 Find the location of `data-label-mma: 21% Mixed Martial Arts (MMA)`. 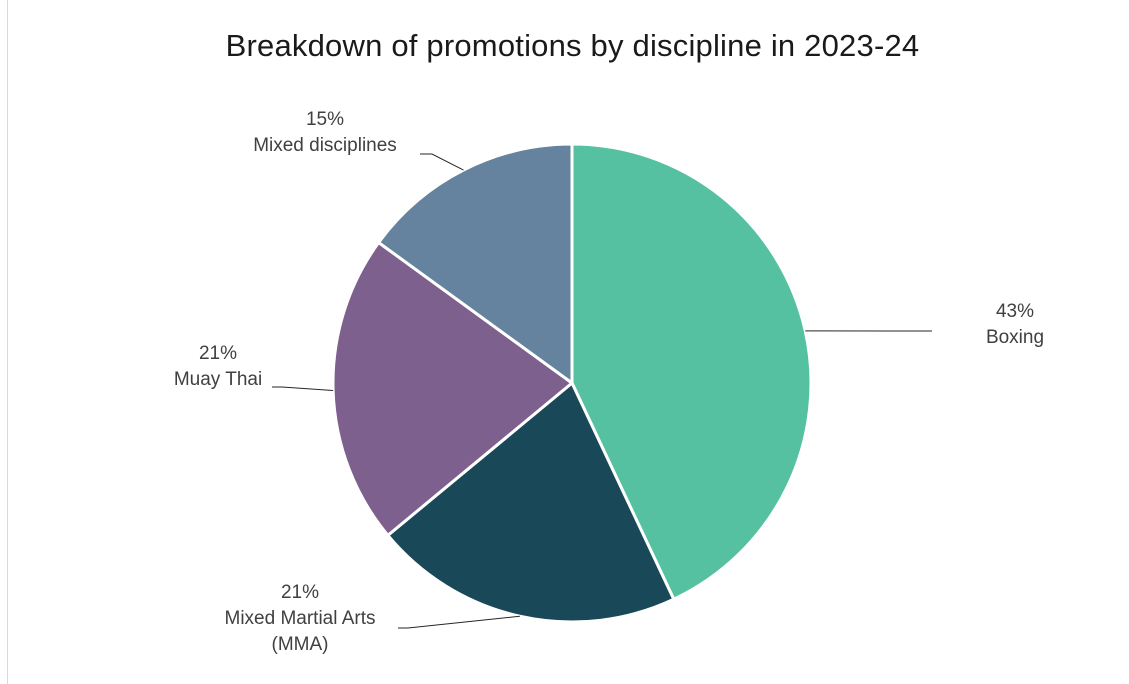

data-label-mma: 21% Mixed Martial Arts (MMA) is located at coordinates (300, 619).